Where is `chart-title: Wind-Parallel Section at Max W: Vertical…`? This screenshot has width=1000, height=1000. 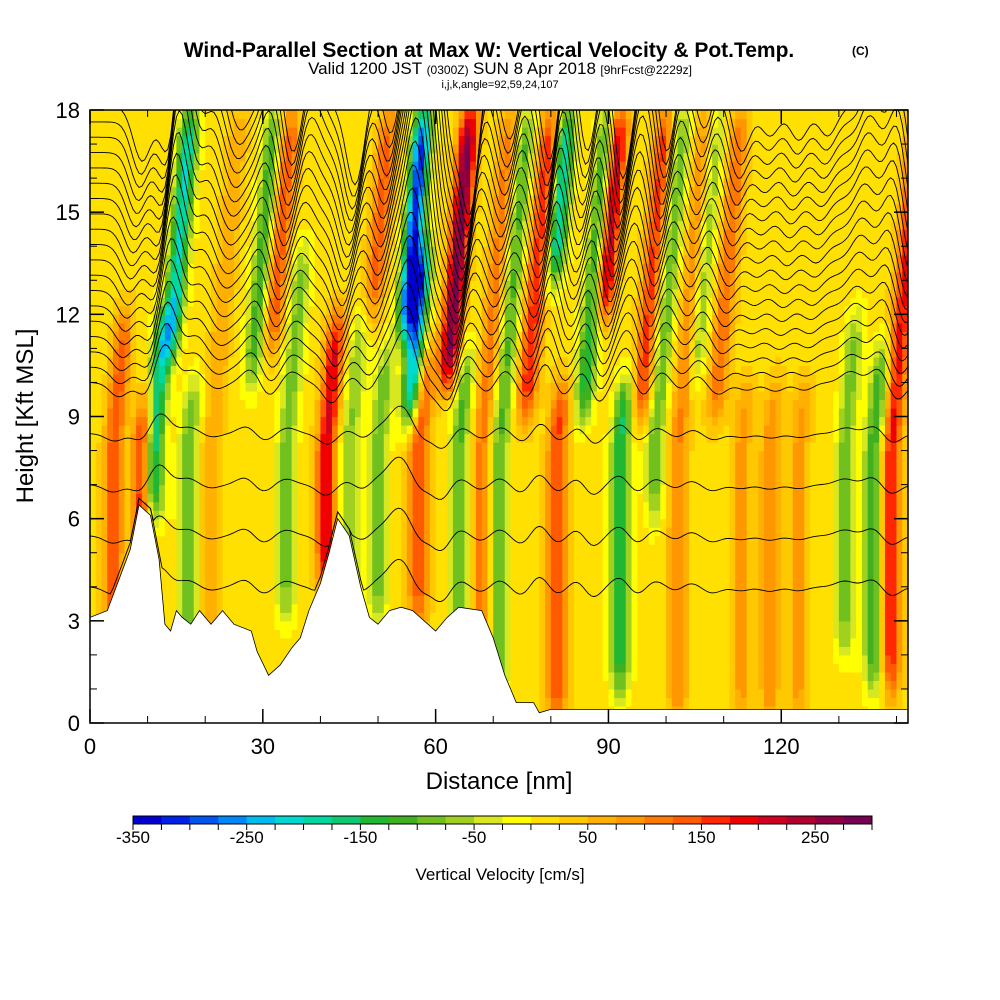
chart-title: Wind-Parallel Section at Max W: Vertical… is located at coordinates (489, 50).